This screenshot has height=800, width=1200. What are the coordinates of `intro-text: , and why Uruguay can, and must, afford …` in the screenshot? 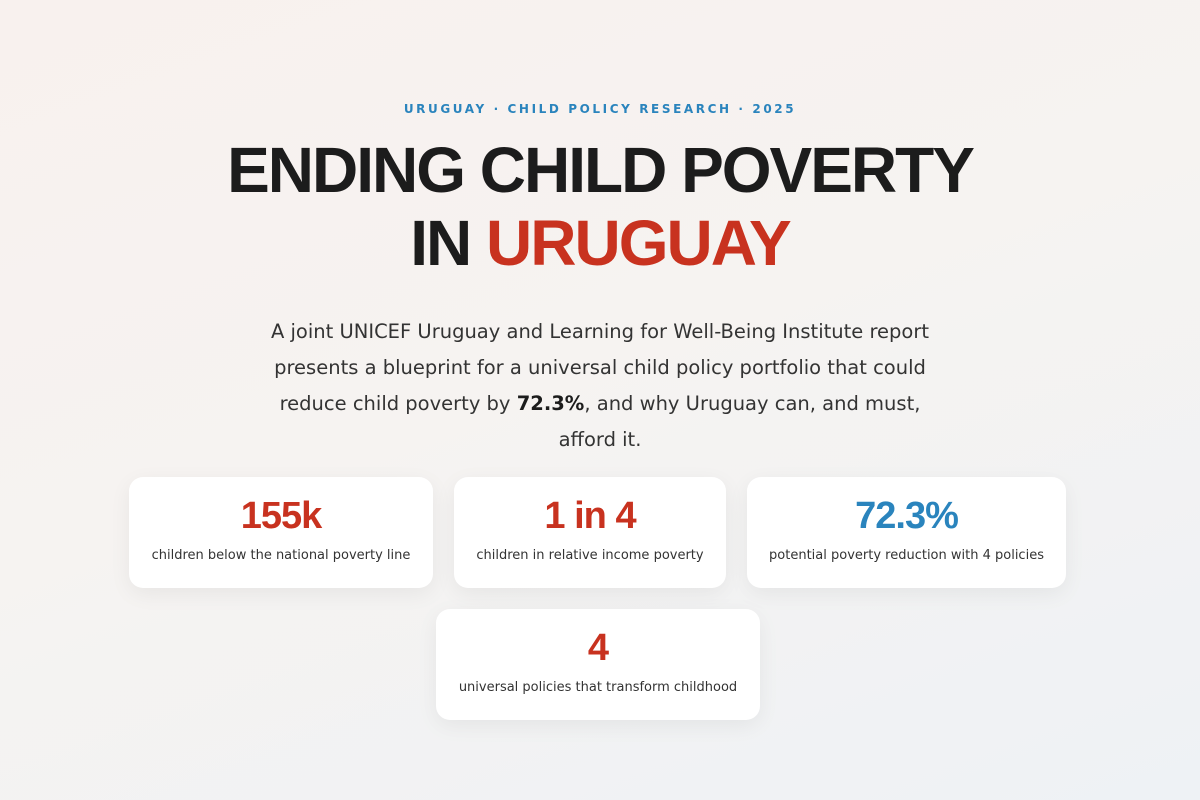 It's located at (739, 421).